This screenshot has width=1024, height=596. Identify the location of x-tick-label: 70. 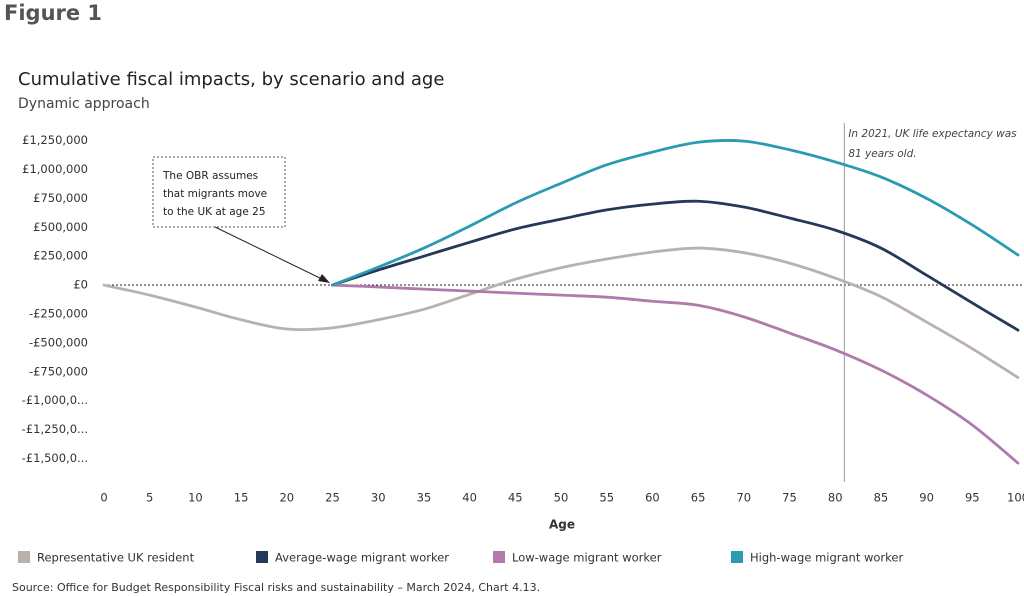
(743, 498).